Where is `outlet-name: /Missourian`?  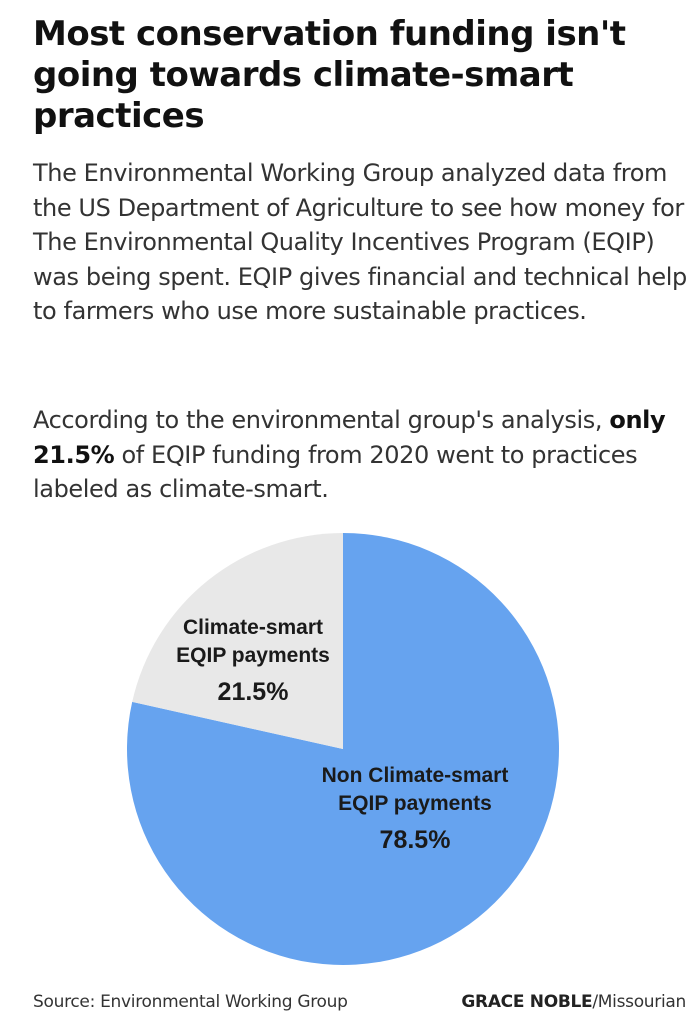
outlet-name: /Missourian is located at coordinates (639, 1002).